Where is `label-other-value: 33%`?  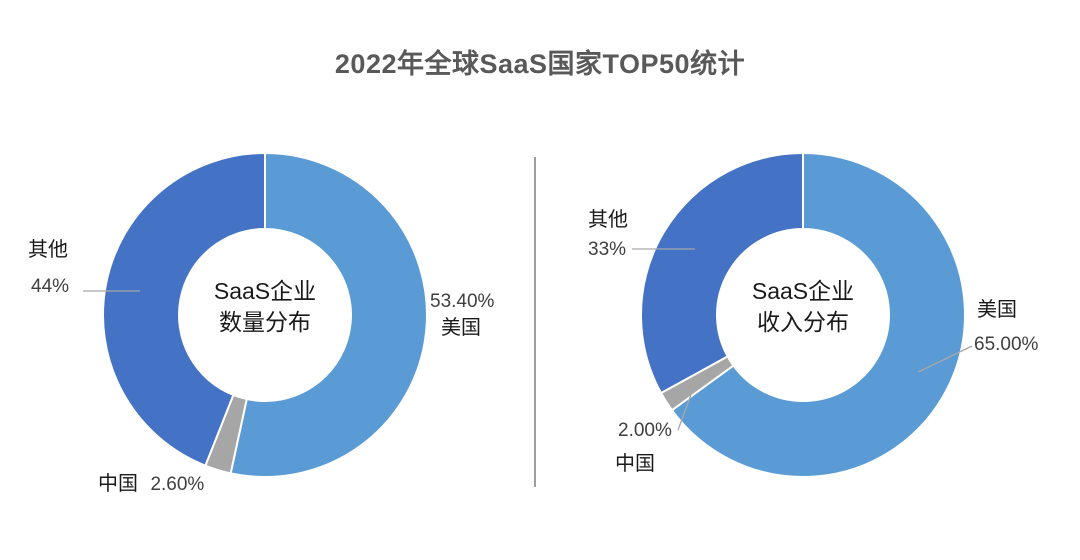 label-other-value: 33% is located at coordinates (607, 249).